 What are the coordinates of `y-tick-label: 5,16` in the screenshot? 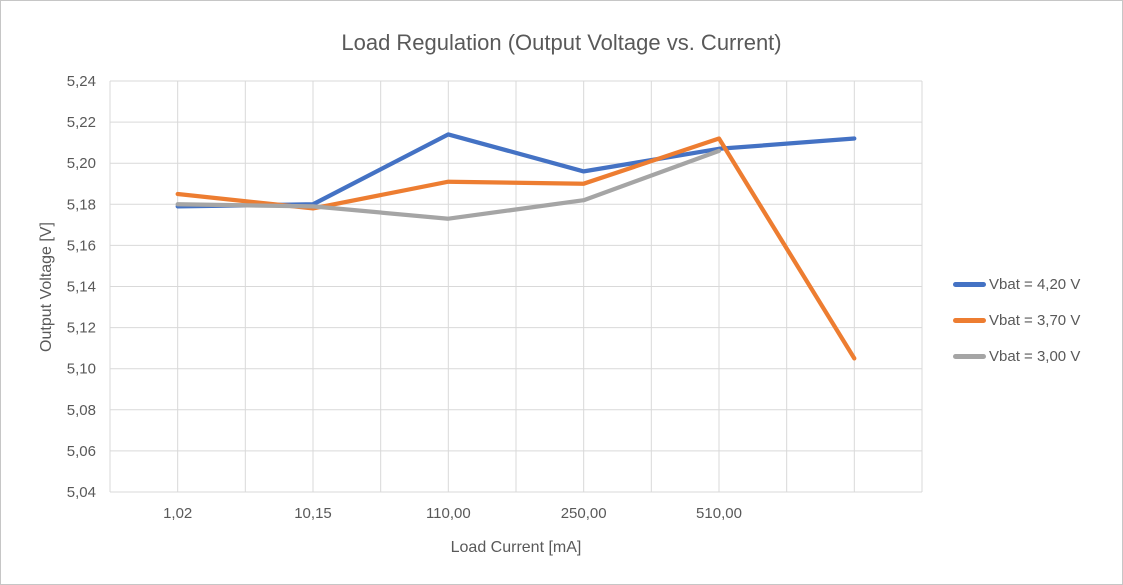 It's located at (81, 245).